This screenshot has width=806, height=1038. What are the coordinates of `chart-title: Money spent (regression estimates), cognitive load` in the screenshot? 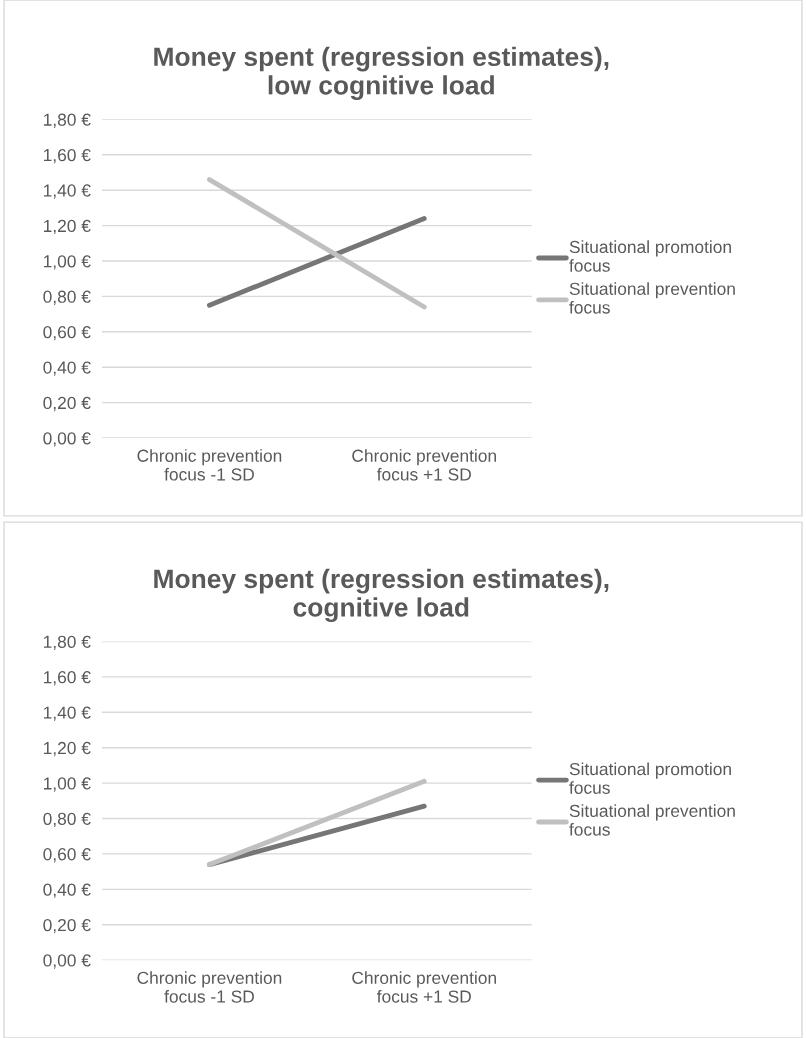 It's located at (381, 595).